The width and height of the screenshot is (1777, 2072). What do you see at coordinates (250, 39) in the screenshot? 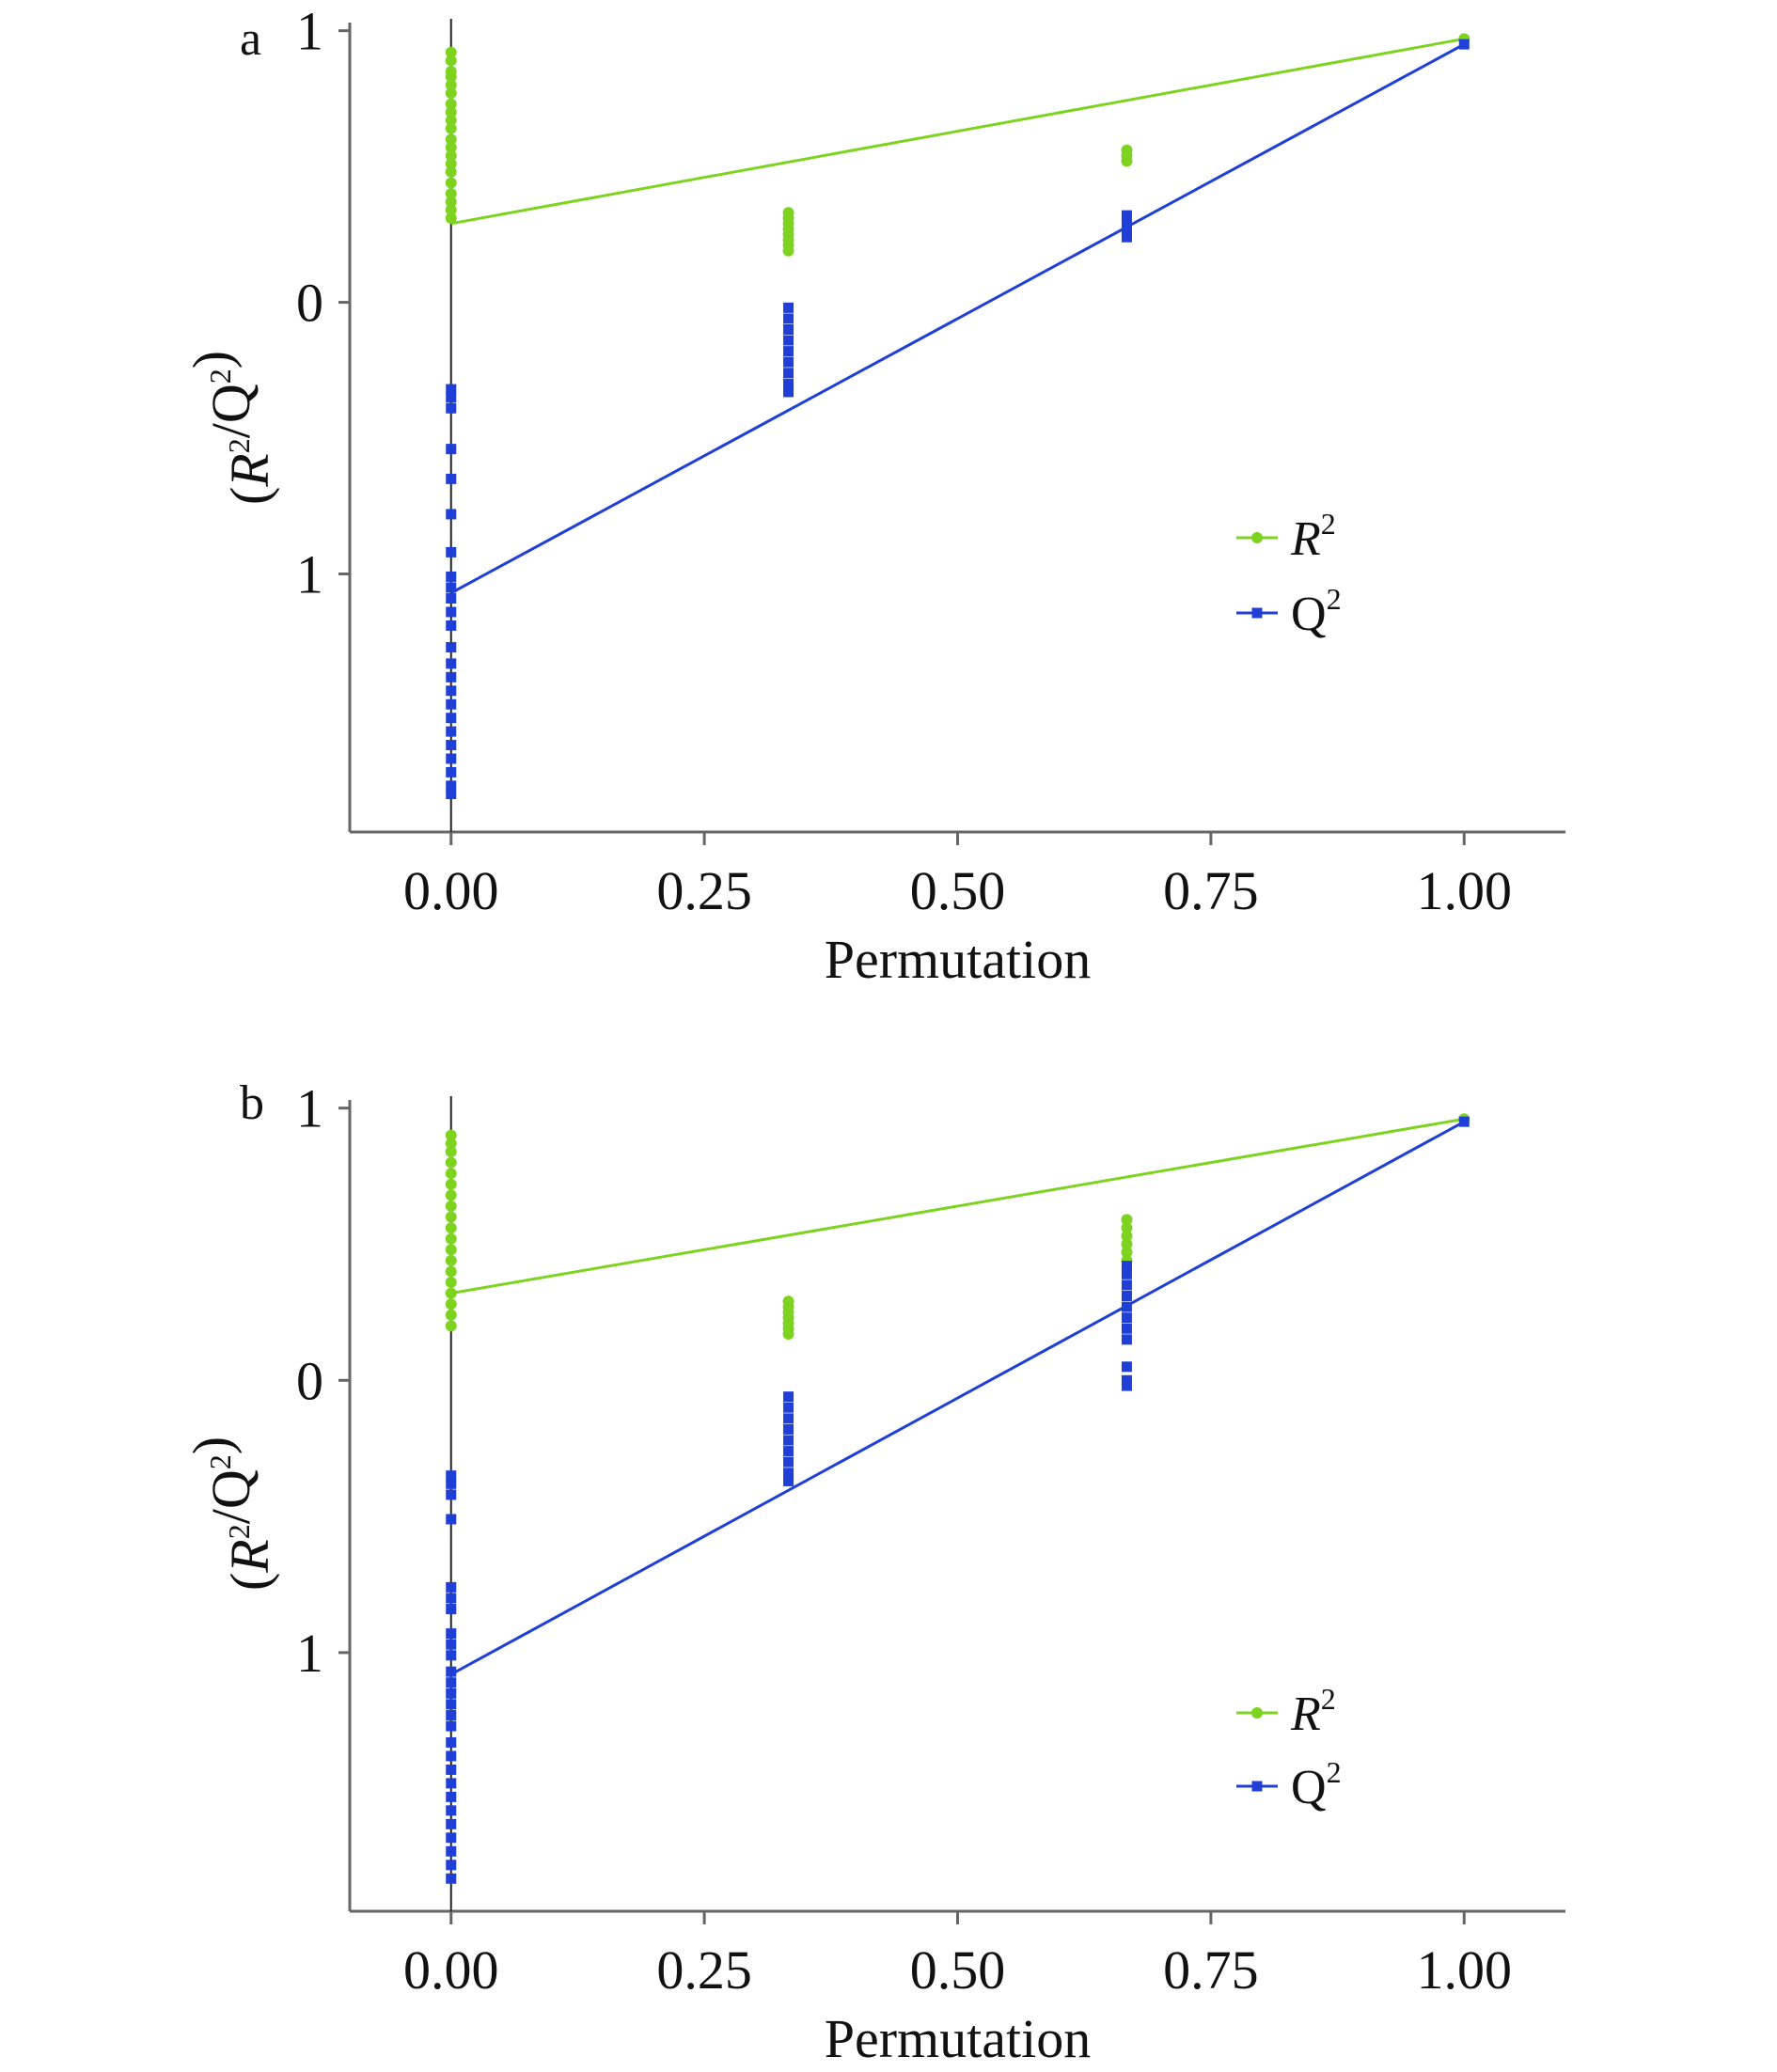
I see `panel-label: a` at bounding box center [250, 39].